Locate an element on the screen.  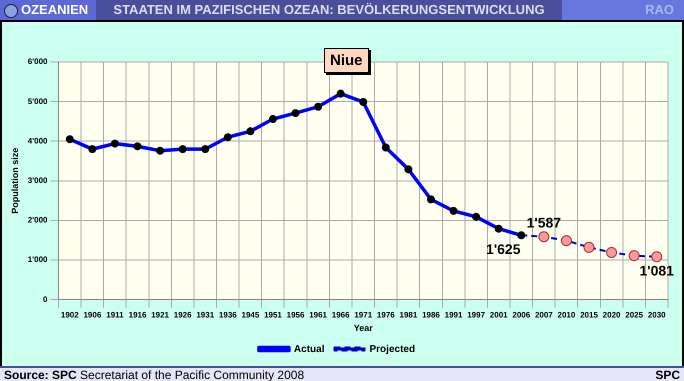
x-tick-label: 1997 is located at coordinates (476, 315).